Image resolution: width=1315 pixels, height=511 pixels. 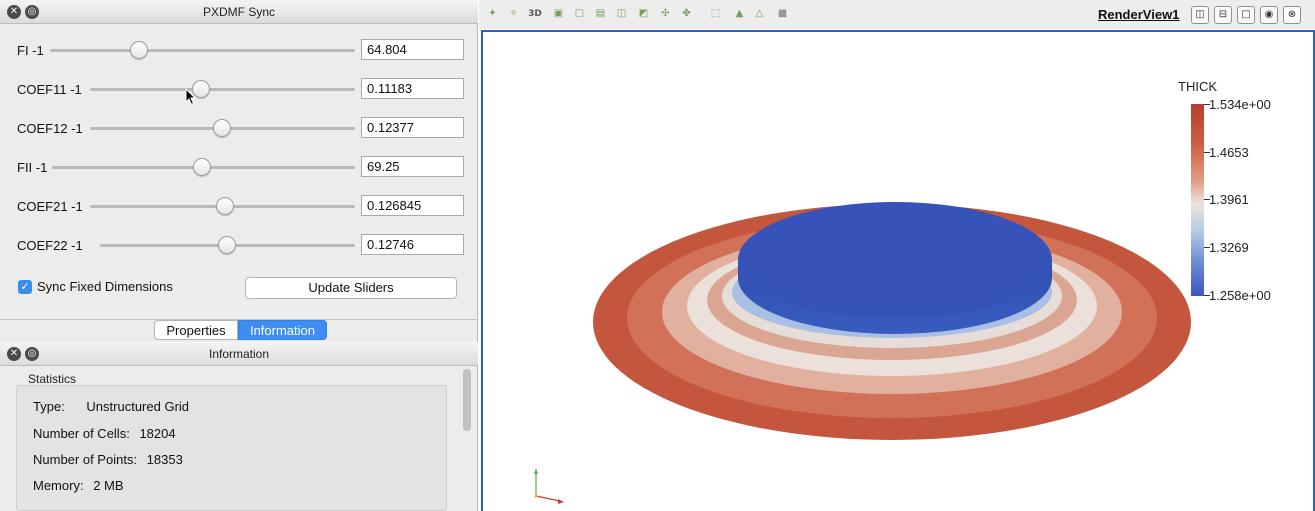 What do you see at coordinates (1197, 86) in the screenshot?
I see `legend-title: THICK` at bounding box center [1197, 86].